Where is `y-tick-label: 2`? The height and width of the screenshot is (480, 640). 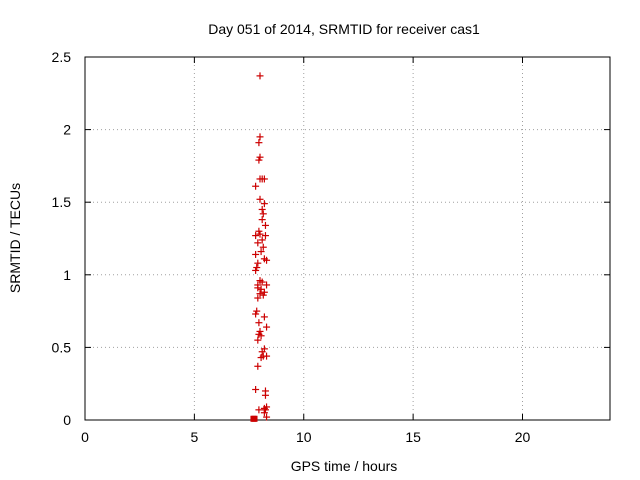 y-tick-label: 2 is located at coordinates (67, 130).